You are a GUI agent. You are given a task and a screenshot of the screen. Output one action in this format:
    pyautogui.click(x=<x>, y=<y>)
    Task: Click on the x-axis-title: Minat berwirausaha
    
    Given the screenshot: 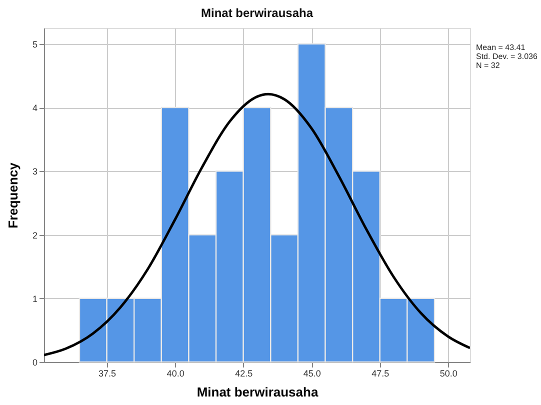 What is the action you would take?
    pyautogui.click(x=257, y=392)
    